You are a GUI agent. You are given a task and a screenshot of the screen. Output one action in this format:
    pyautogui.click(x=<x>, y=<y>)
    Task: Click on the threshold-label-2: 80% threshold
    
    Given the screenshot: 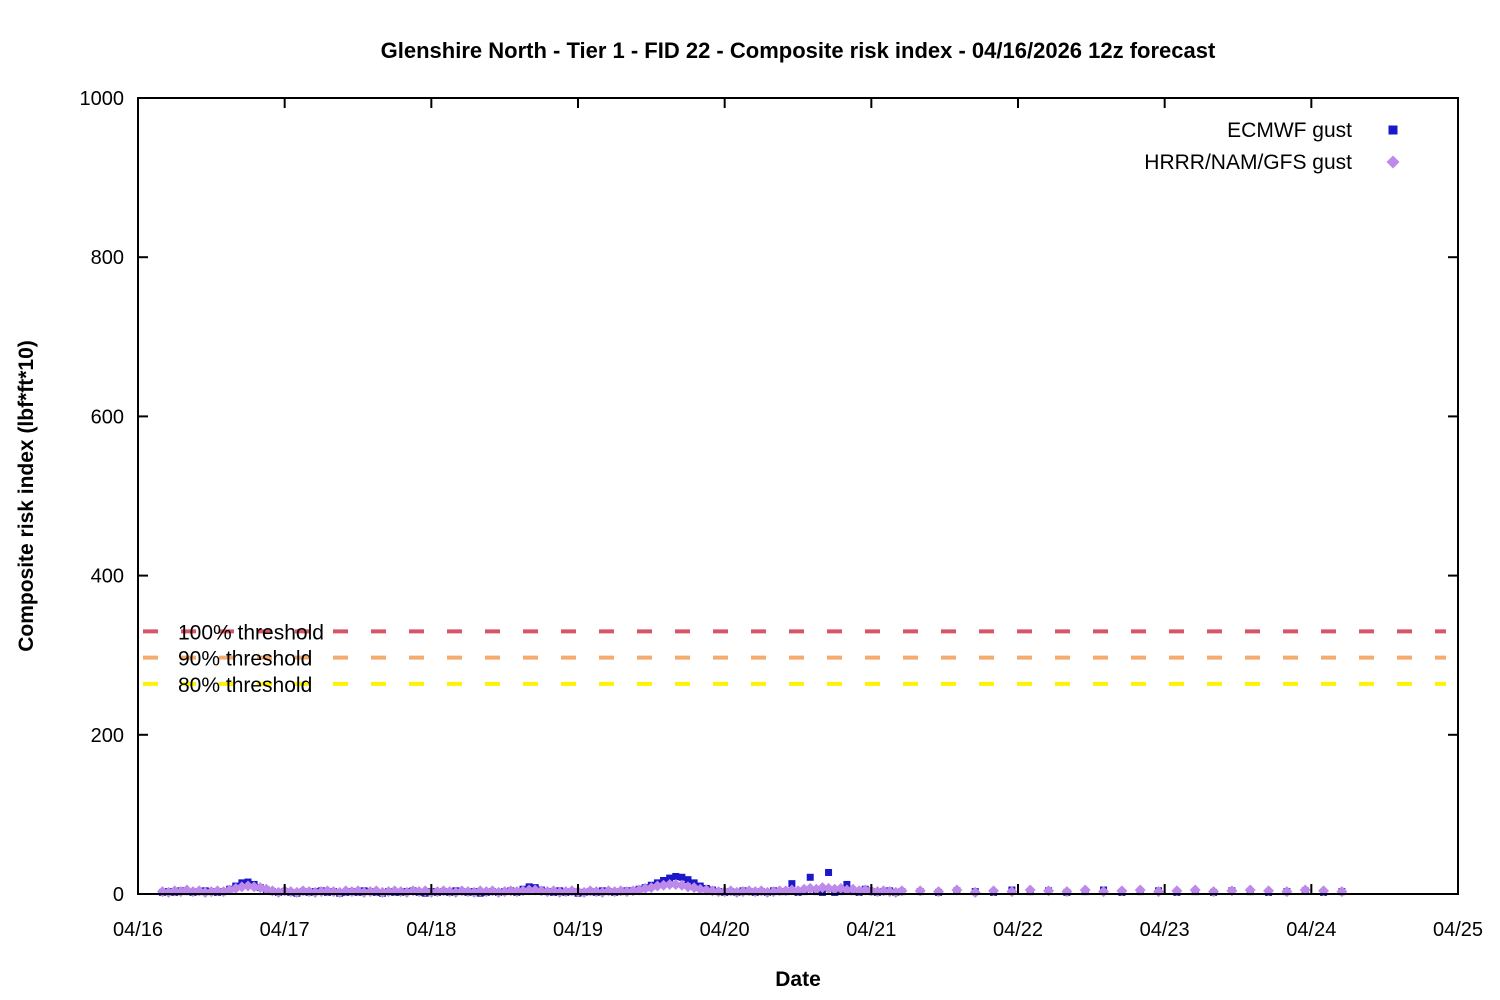 What is the action you would take?
    pyautogui.click(x=245, y=685)
    